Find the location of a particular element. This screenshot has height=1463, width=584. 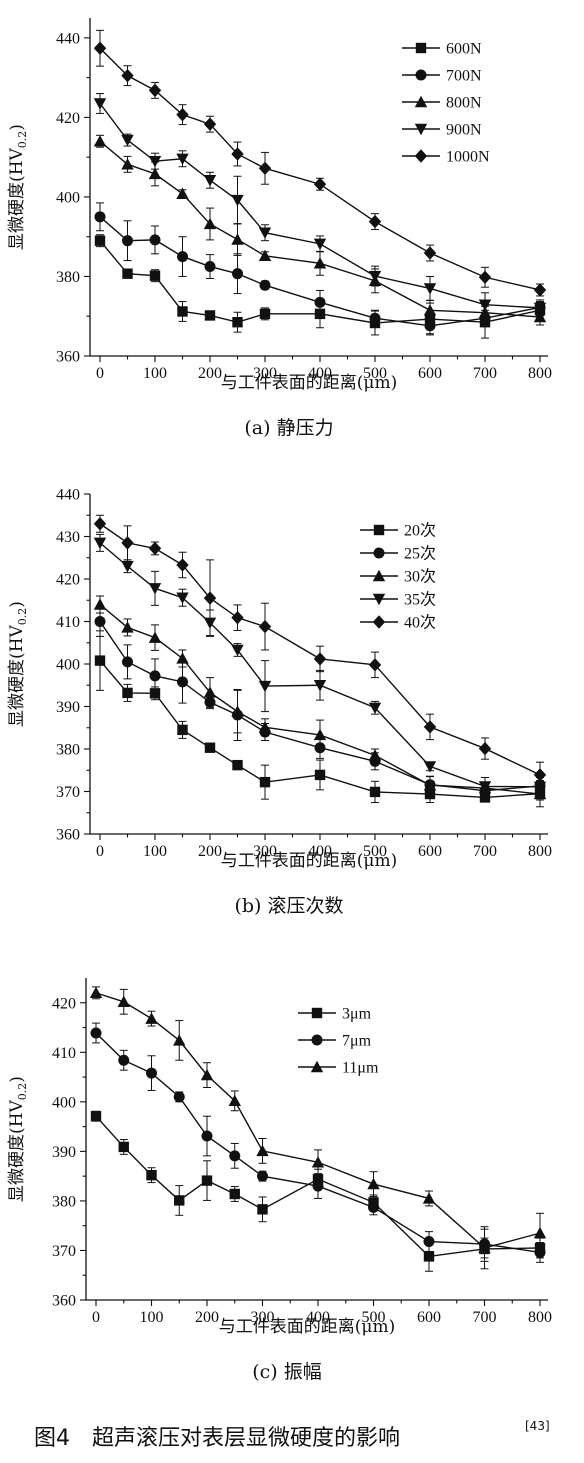

series-7μm is located at coordinates (318, 1142).